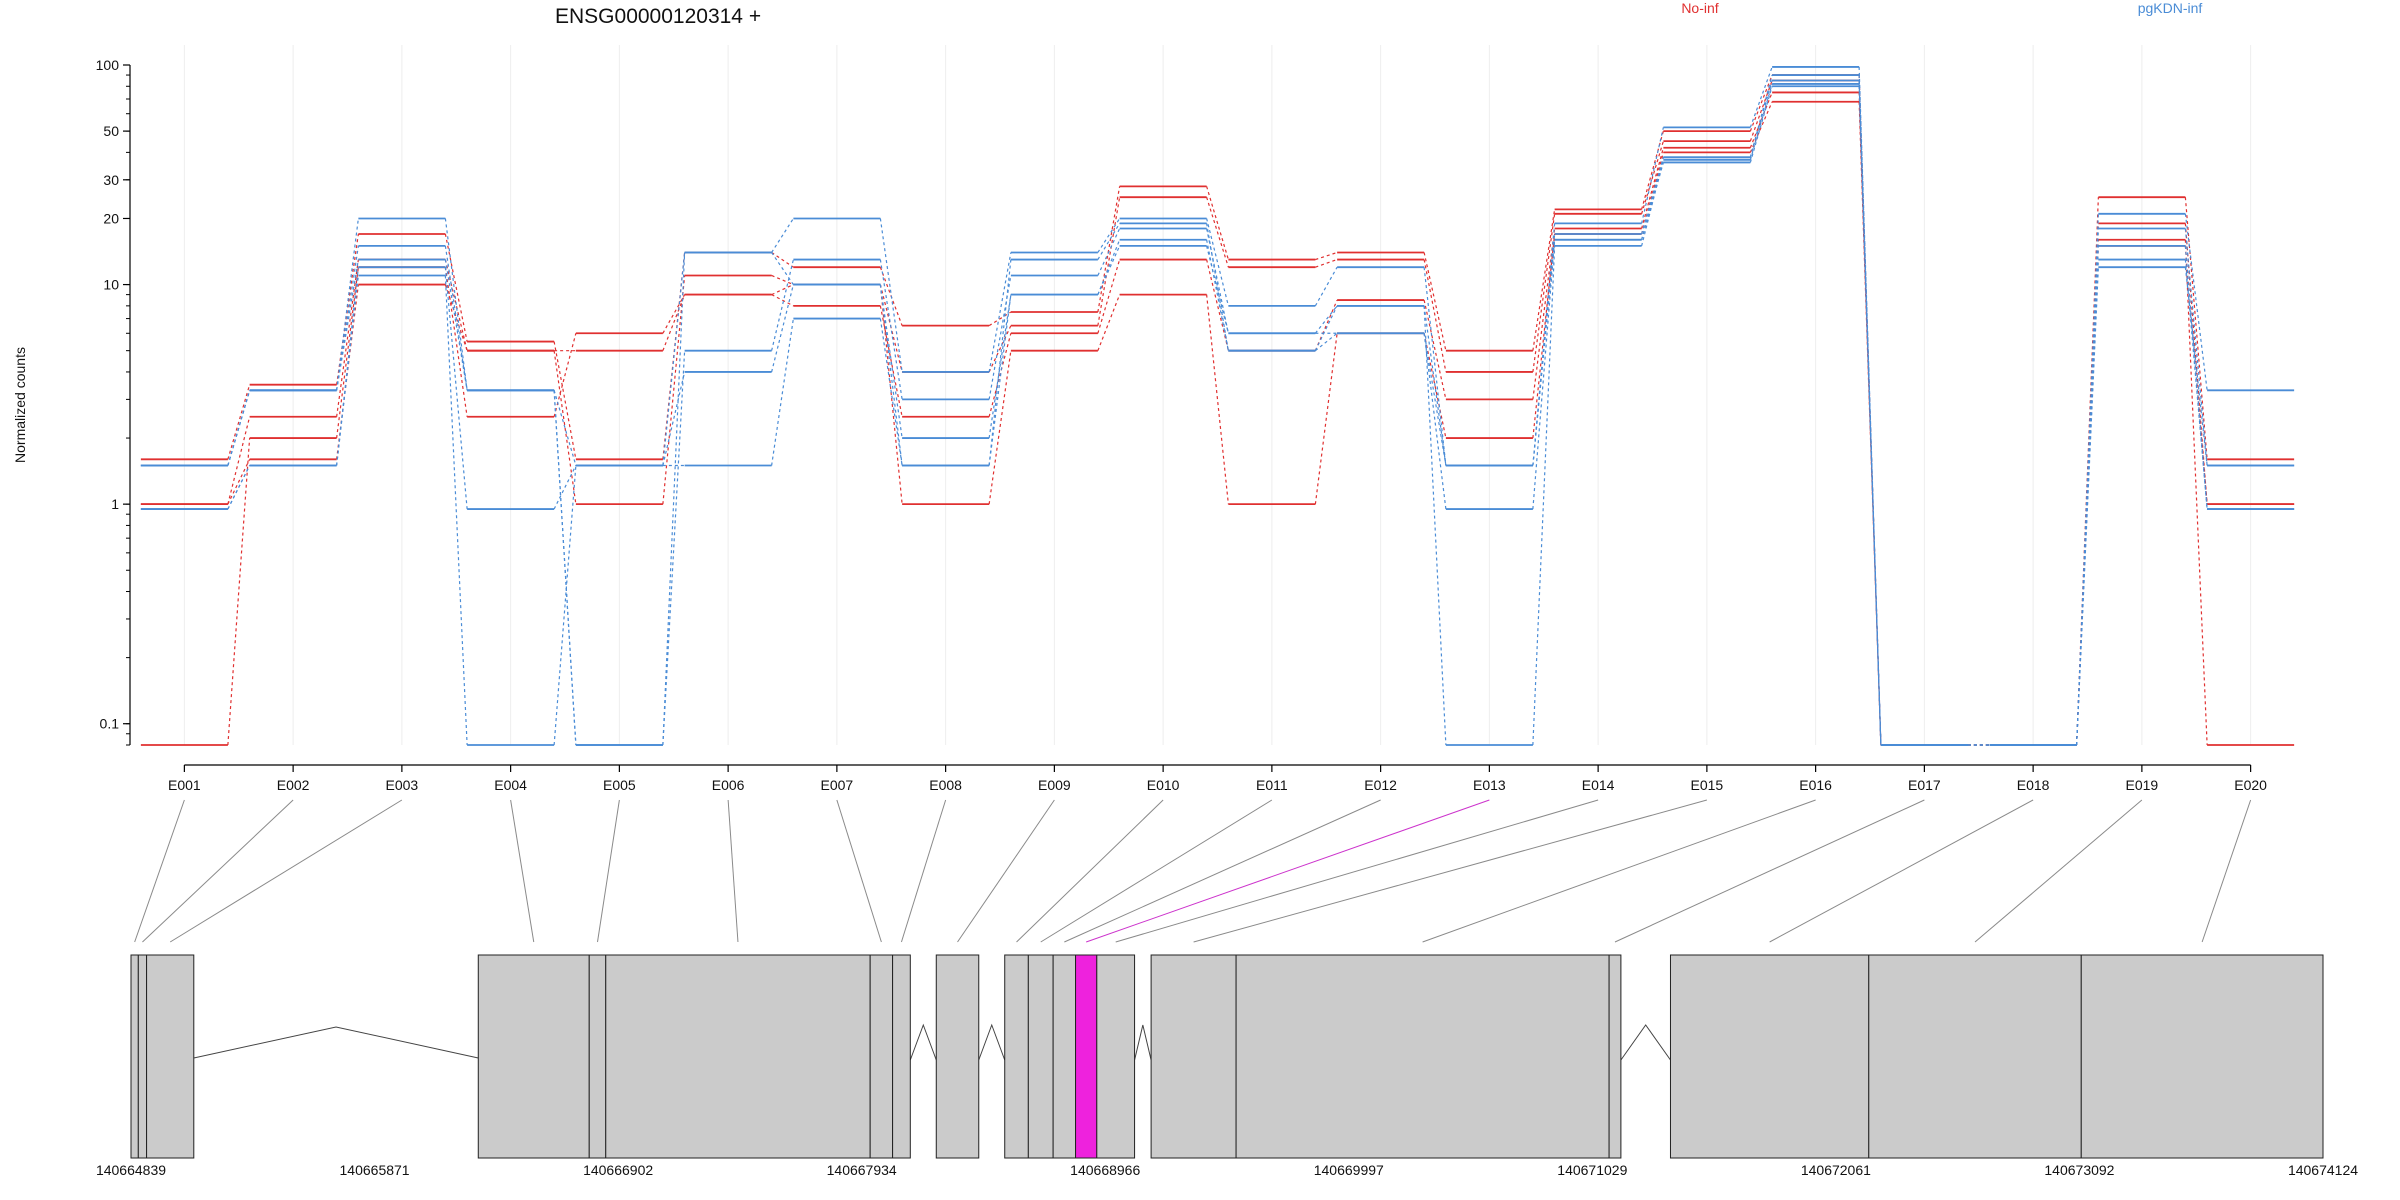  I want to click on coordinate-tick-label: 140671029, so click(1592, 1170).